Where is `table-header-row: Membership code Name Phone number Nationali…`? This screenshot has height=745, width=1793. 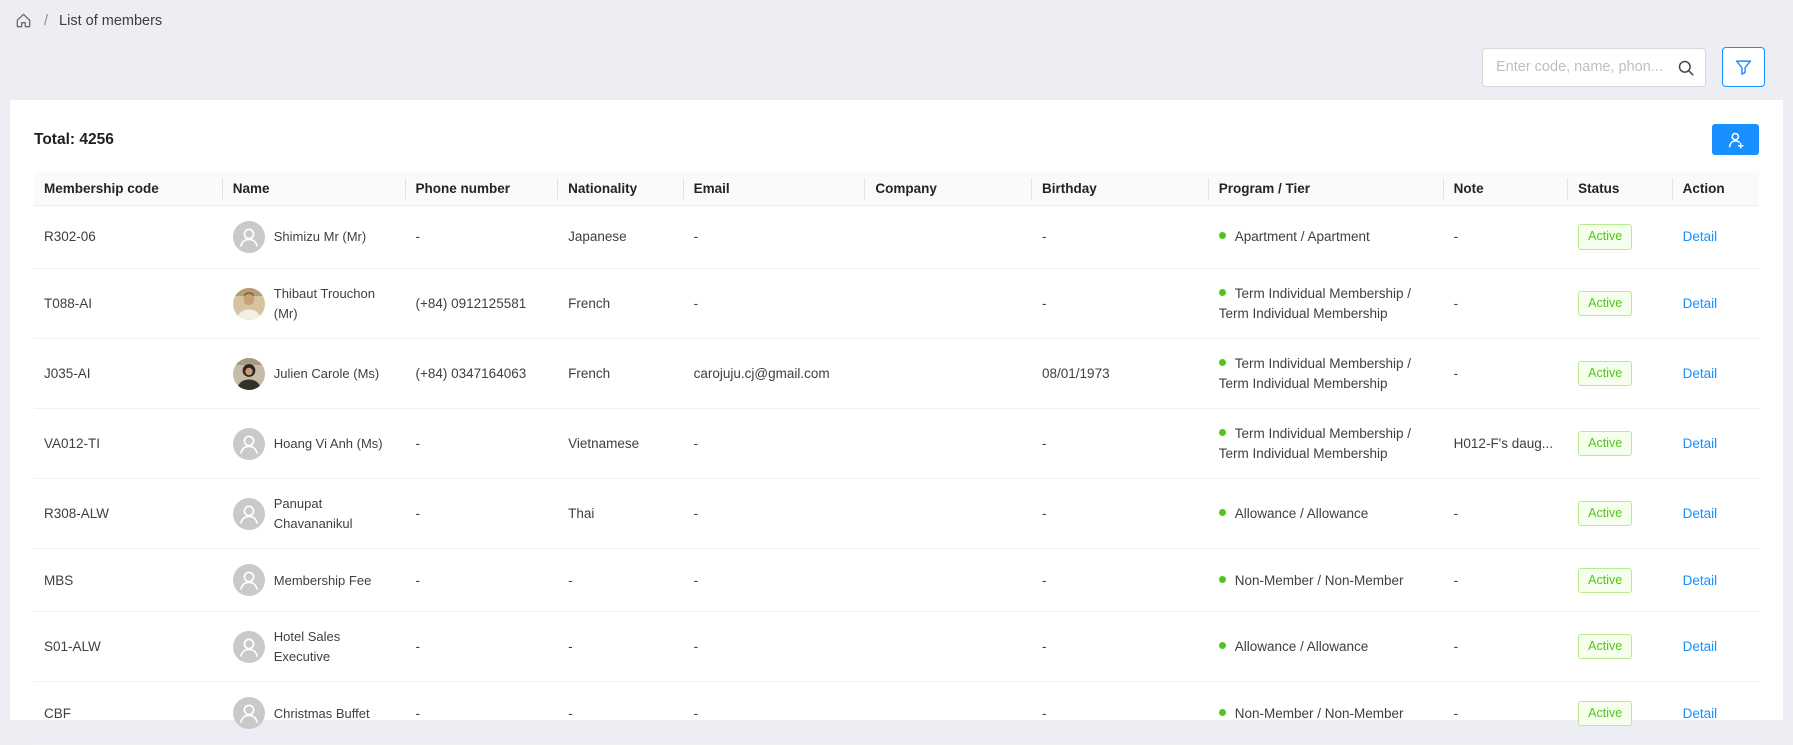 table-header-row: Membership code Name Phone number Nationali… is located at coordinates (896, 189).